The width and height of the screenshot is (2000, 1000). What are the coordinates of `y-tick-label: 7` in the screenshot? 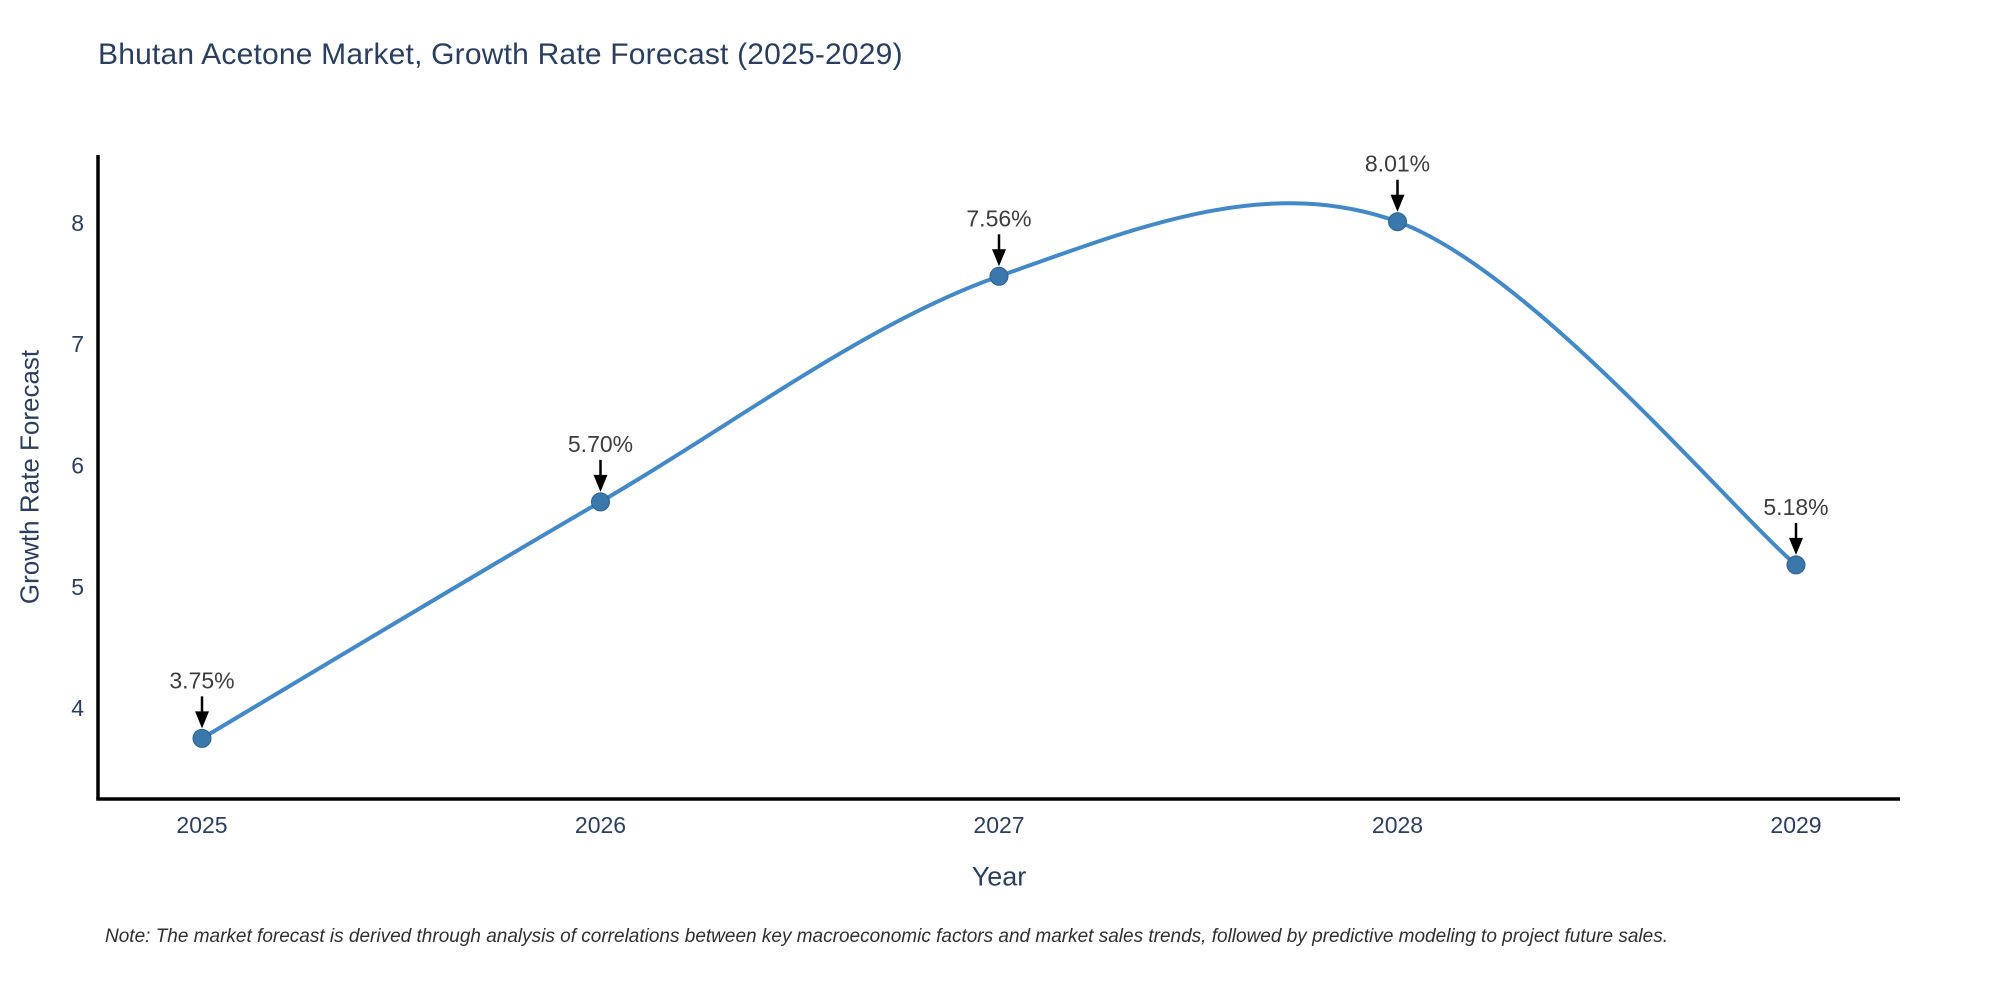 It's located at (77, 344).